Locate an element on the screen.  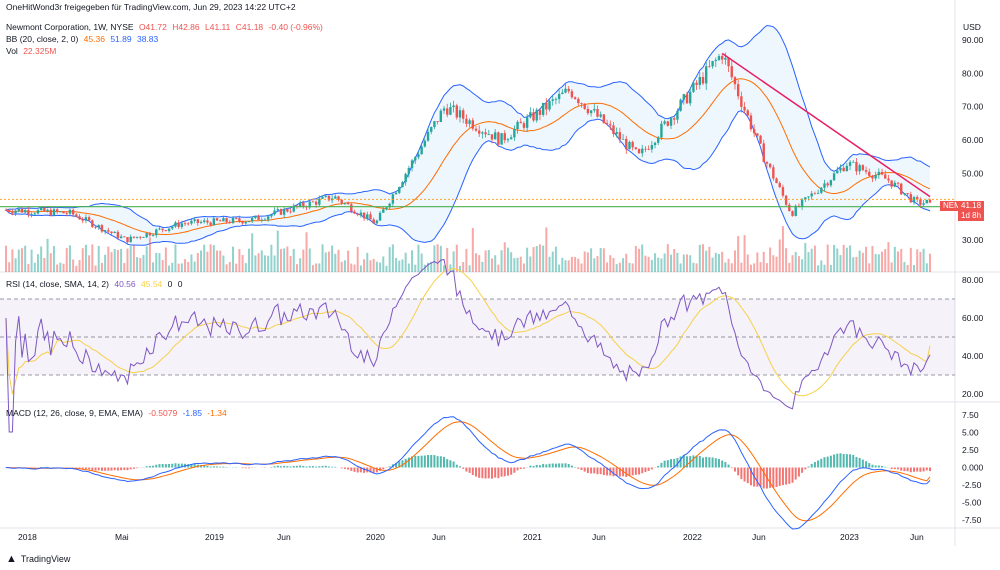
downtrend-line is located at coordinates (826, 125).